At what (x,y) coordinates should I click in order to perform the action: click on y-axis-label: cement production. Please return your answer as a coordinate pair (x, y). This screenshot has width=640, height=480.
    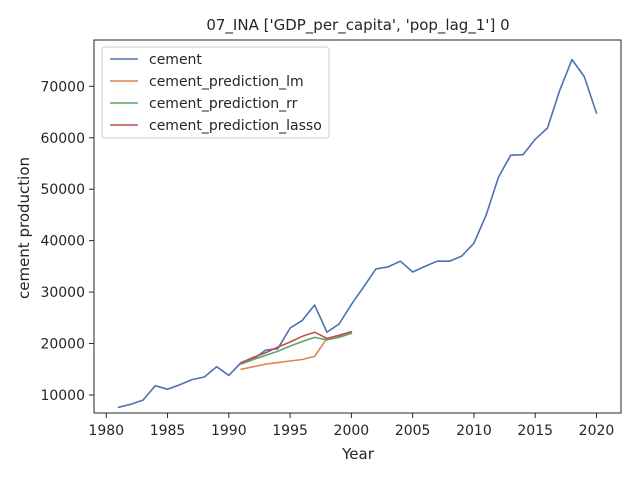
    Looking at the image, I should click on (24, 228).